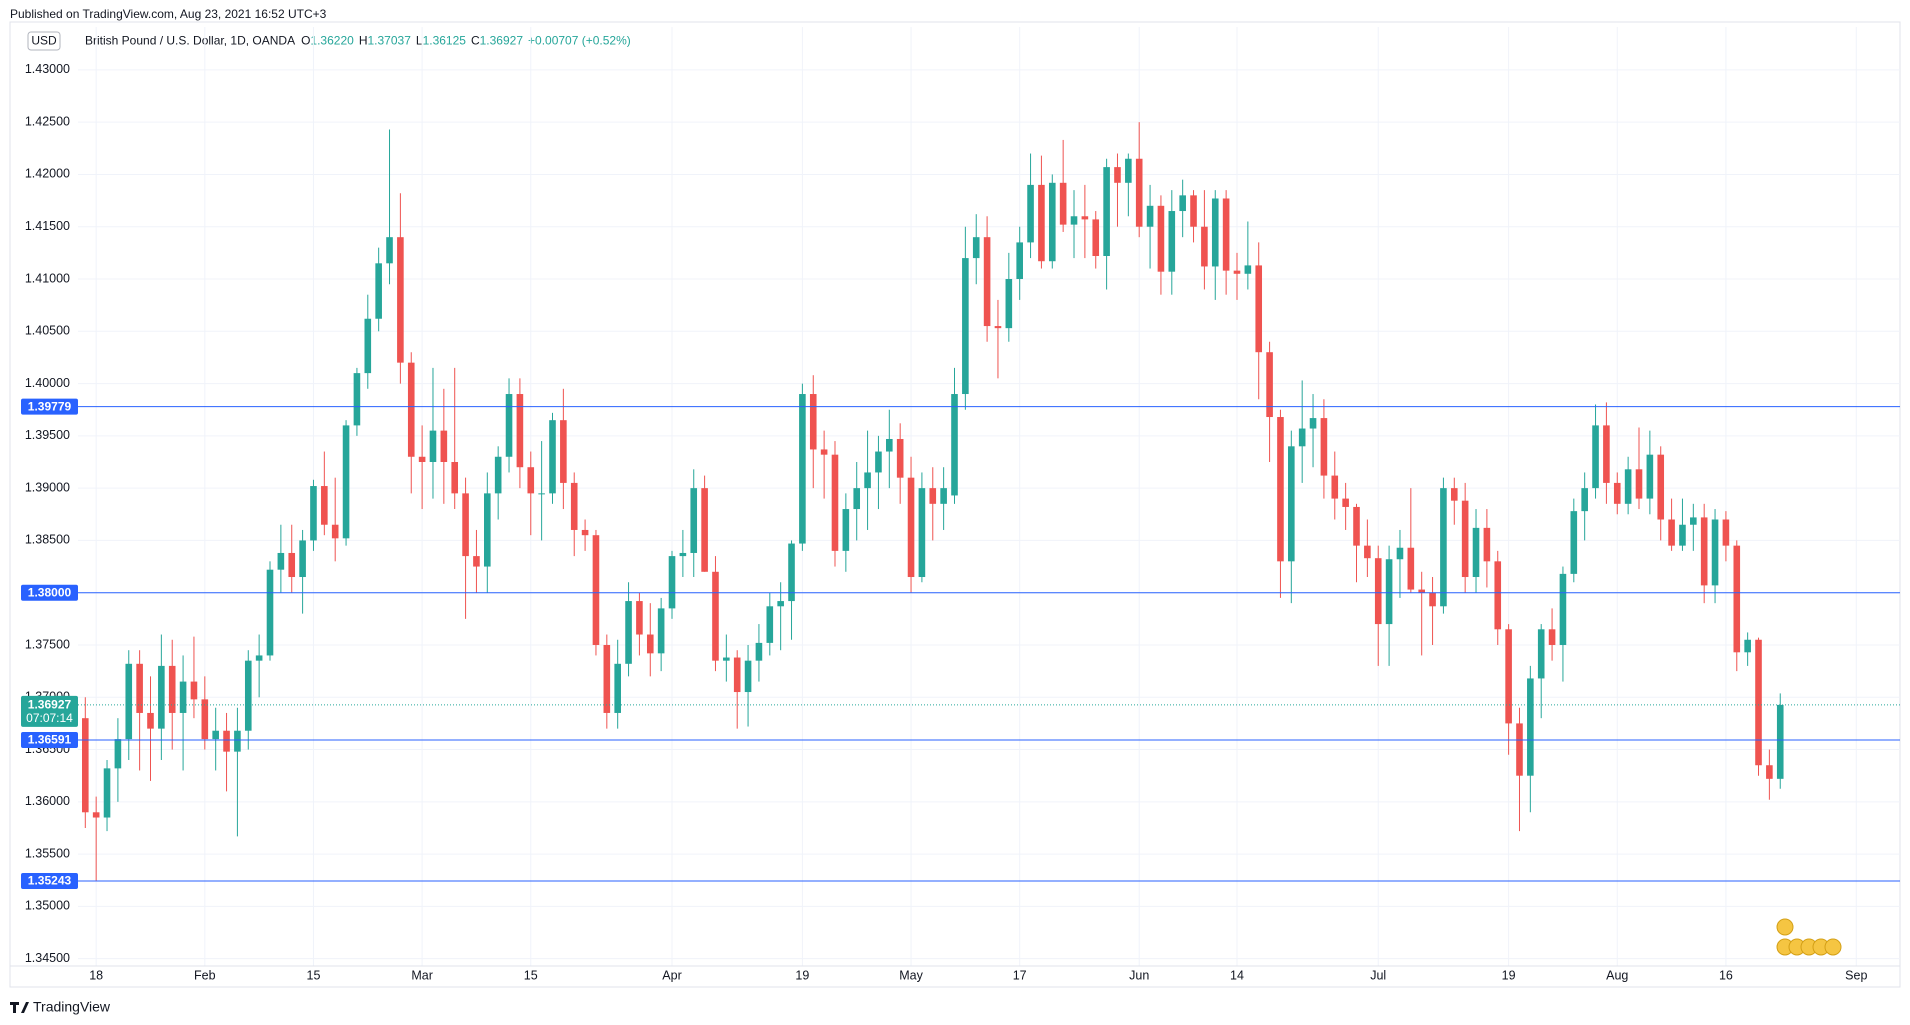 The width and height of the screenshot is (1910, 1025). Describe the element at coordinates (475, 41) in the screenshot. I see `legend-key: C` at that location.